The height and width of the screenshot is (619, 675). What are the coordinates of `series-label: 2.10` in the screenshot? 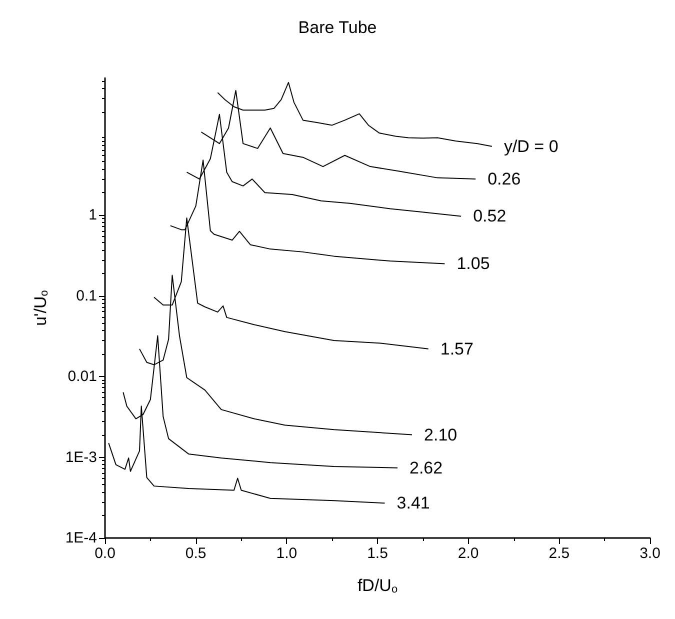 It's located at (441, 434).